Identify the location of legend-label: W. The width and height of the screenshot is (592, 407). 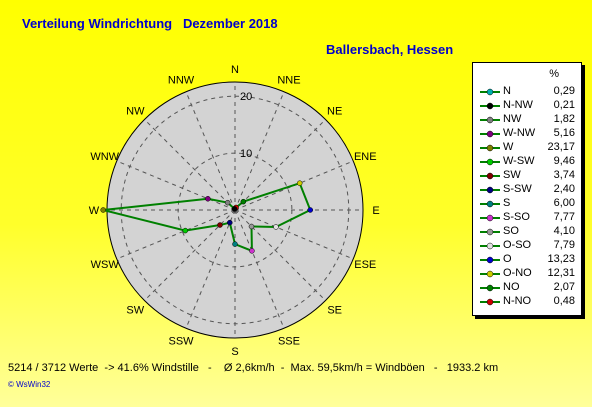
(508, 147).